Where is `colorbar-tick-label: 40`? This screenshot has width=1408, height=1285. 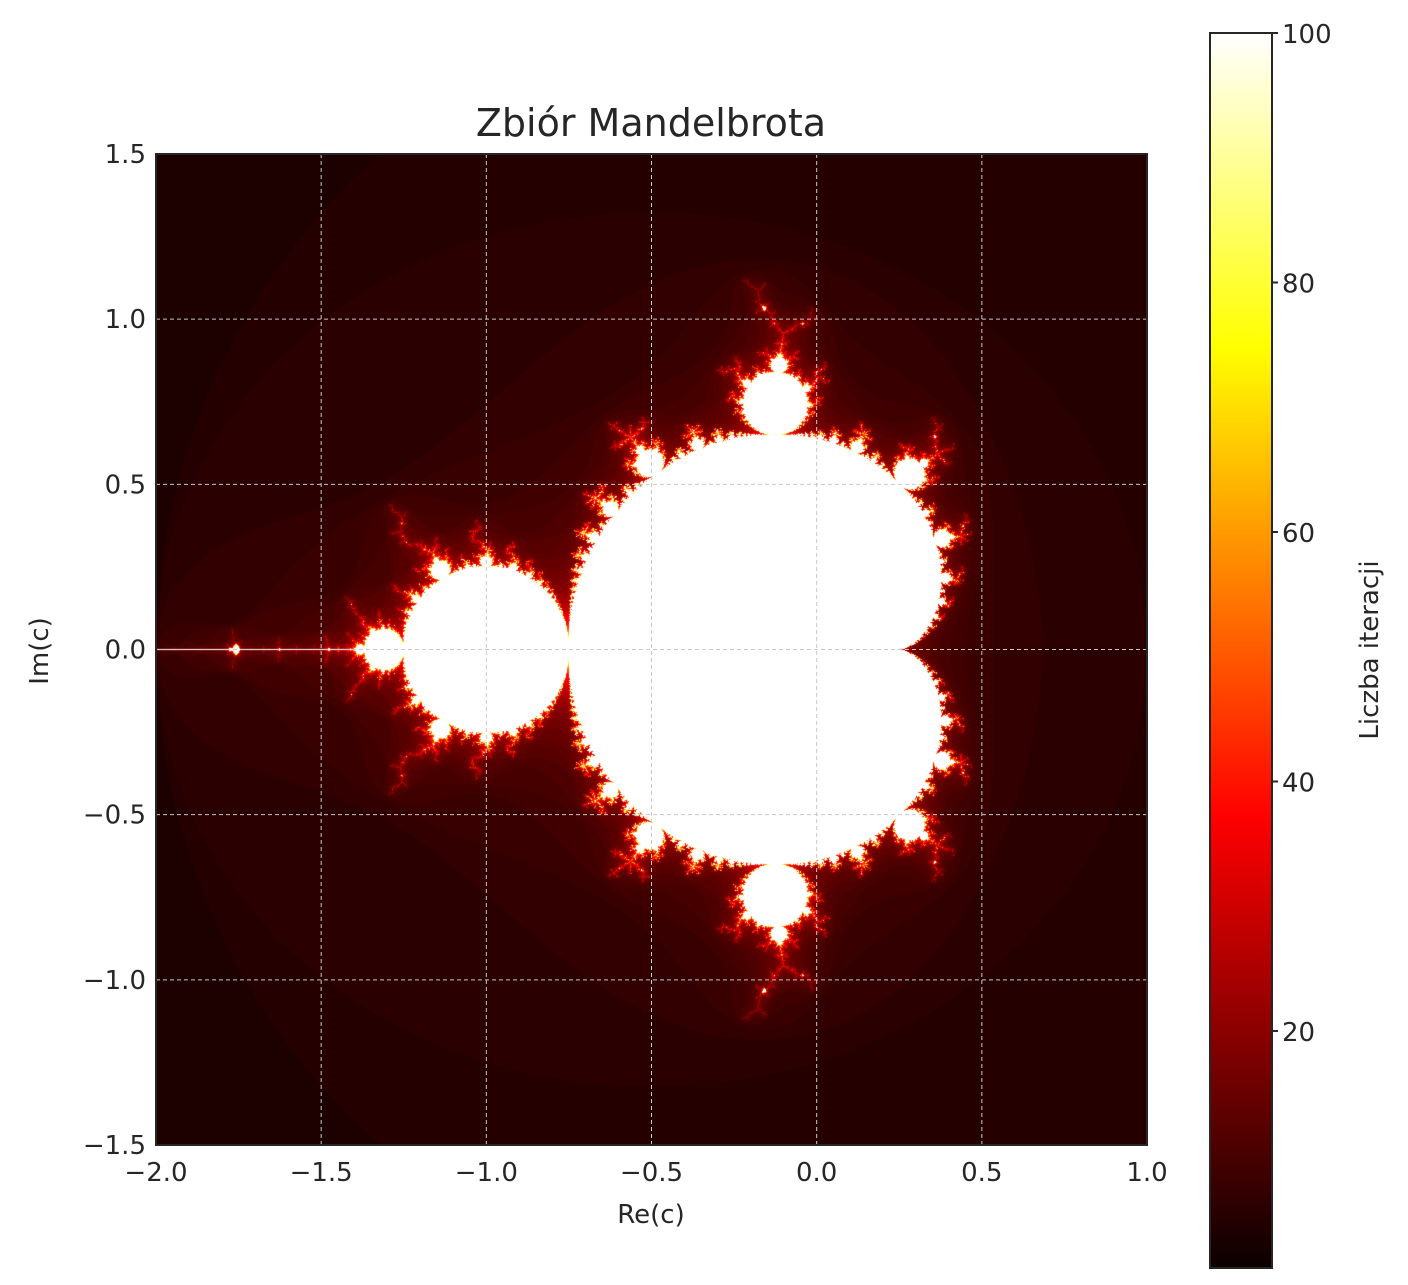 colorbar-tick-label: 40 is located at coordinates (1298, 783).